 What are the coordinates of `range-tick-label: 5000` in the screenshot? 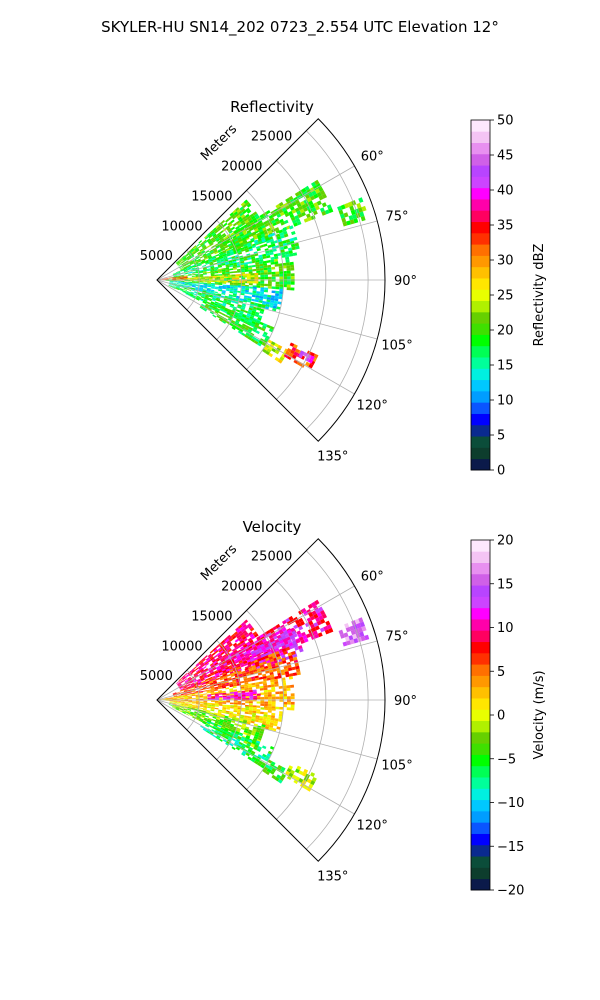 It's located at (156, 676).